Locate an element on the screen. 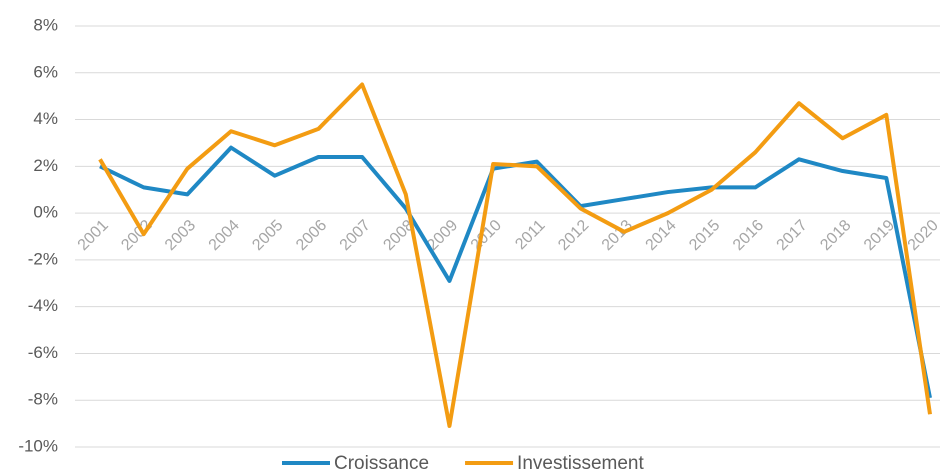 The height and width of the screenshot is (475, 940). y-tick-label: 4% is located at coordinates (45, 118).